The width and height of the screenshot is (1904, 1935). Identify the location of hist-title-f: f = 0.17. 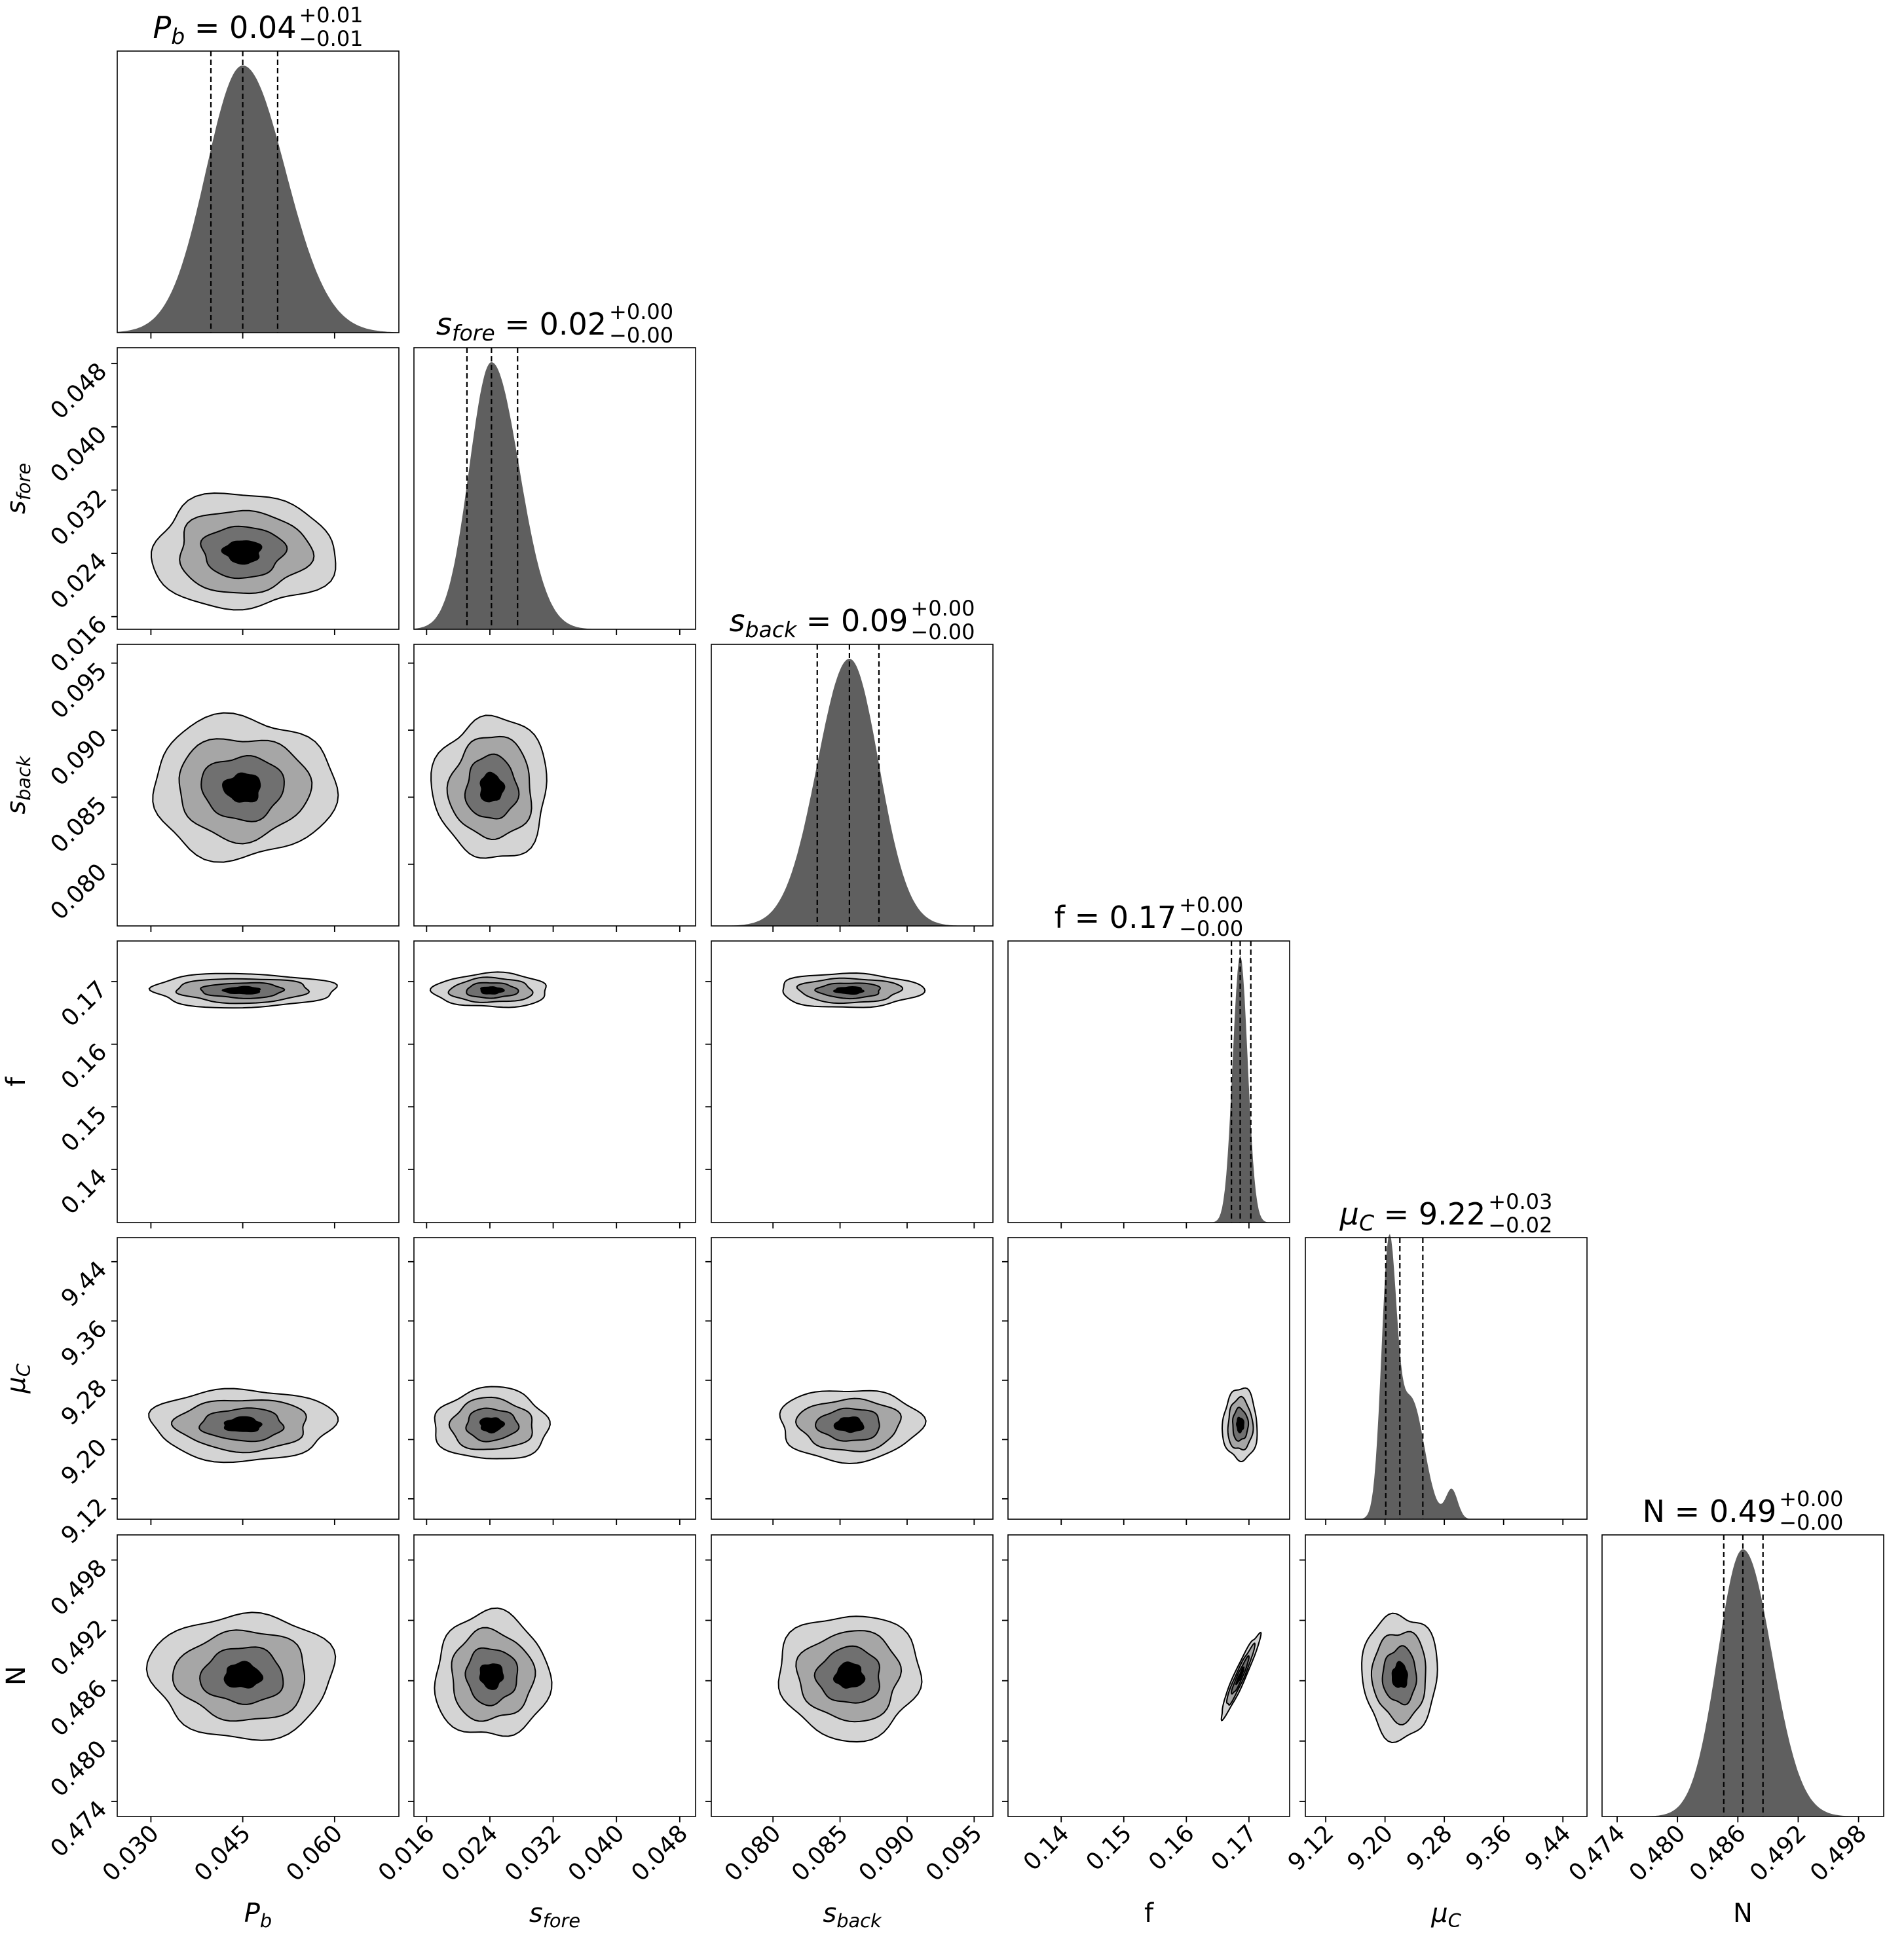
(1115, 917).